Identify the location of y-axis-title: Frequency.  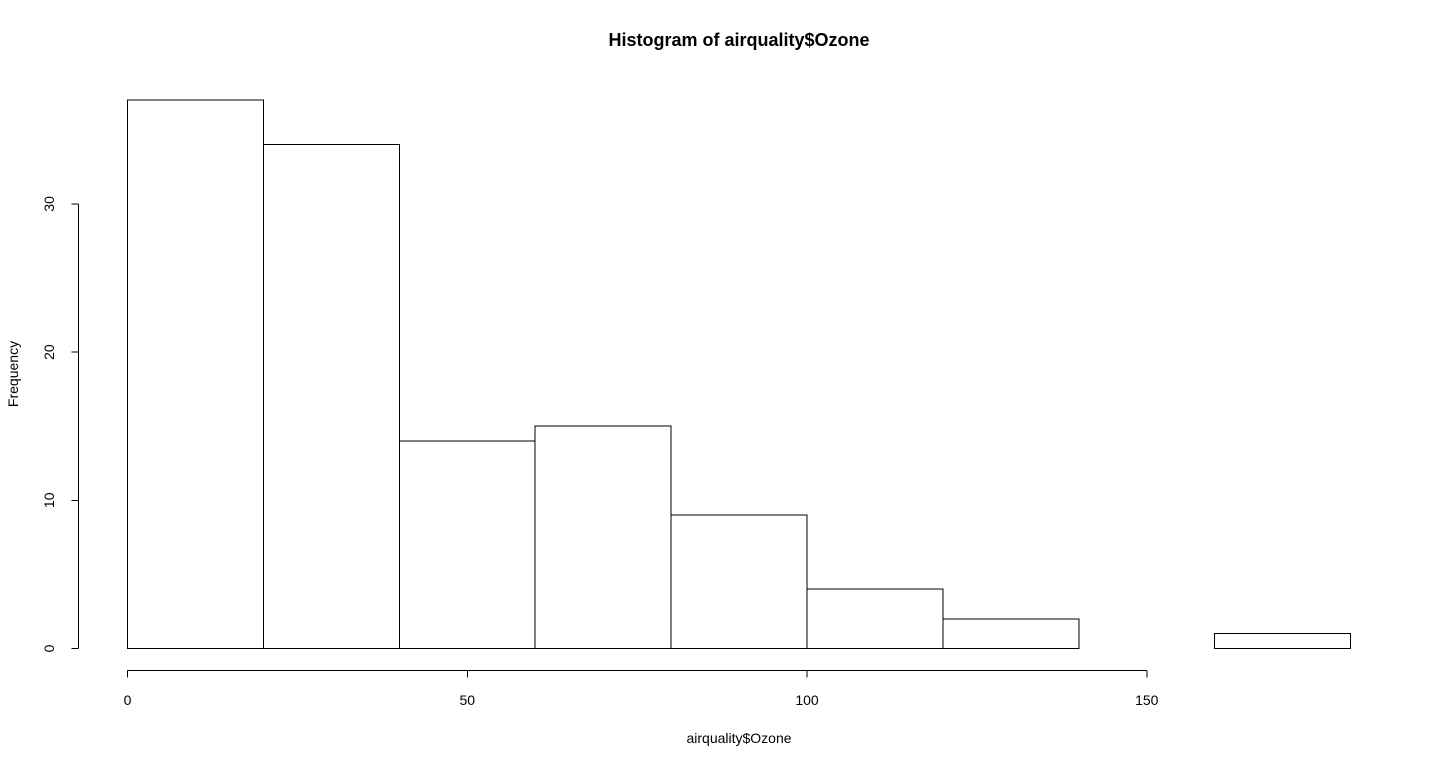
(13, 374).